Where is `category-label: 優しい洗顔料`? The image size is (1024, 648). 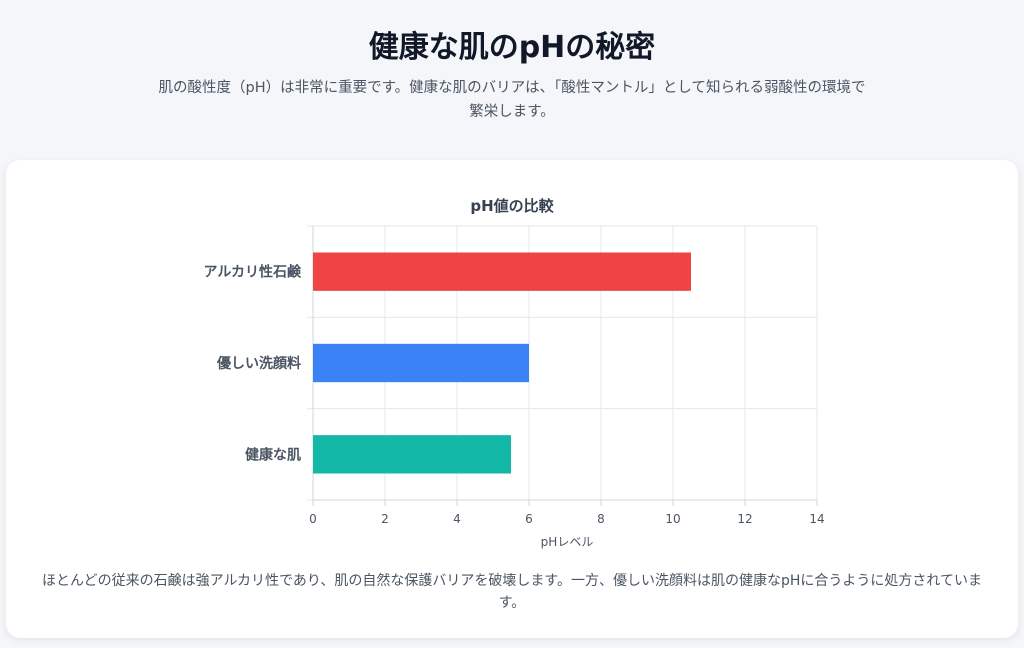
category-label: 優しい洗顔料 is located at coordinates (258, 363).